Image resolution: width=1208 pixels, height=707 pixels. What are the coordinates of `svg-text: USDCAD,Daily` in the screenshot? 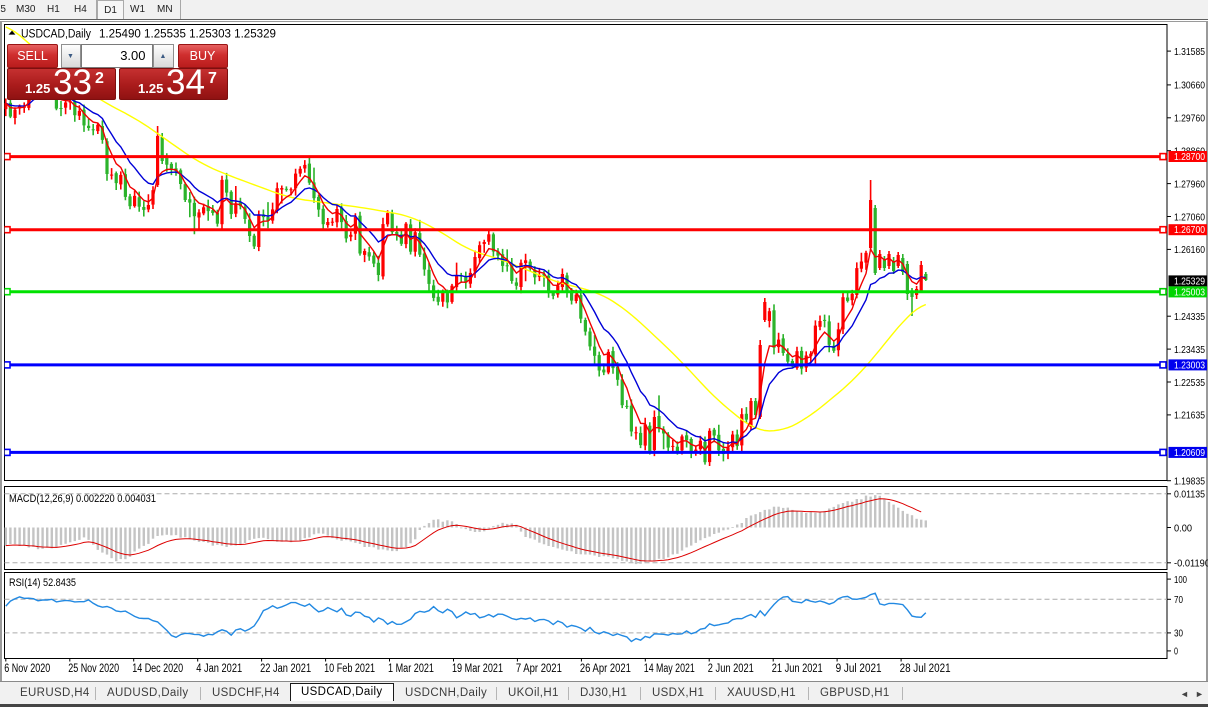 It's located at (56, 35).